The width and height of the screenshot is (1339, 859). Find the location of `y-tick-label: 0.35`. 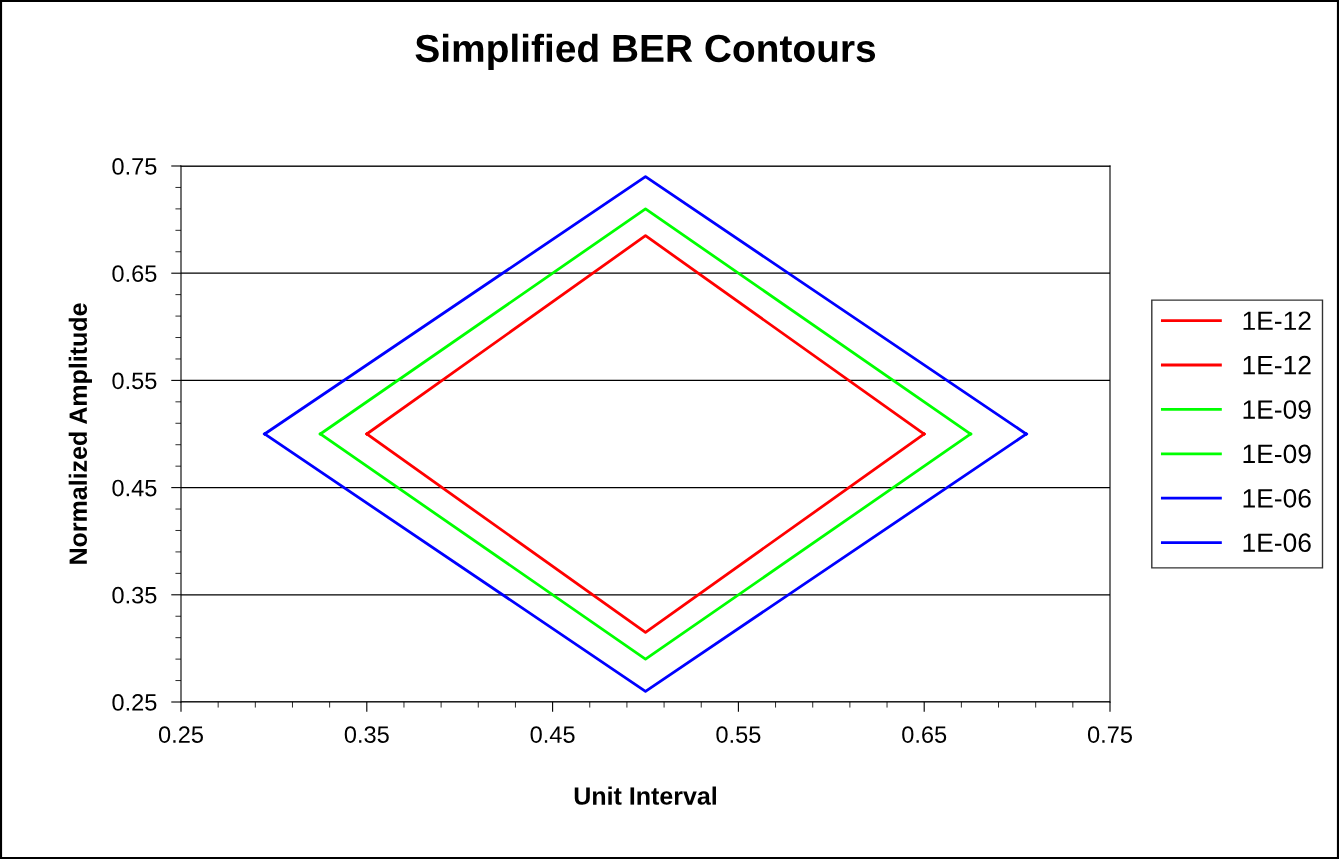

y-tick-label: 0.35 is located at coordinates (134, 595).